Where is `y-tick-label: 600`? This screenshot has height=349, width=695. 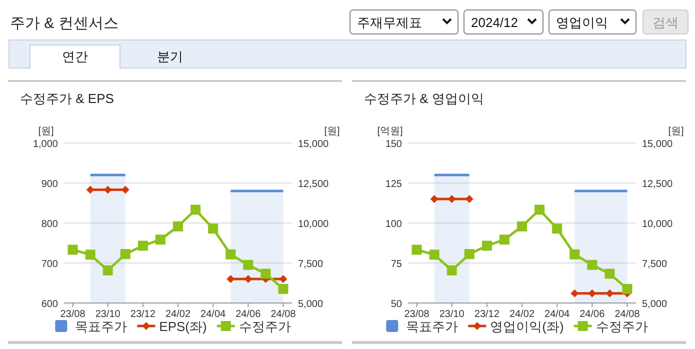 y-tick-label: 600 is located at coordinates (49, 304).